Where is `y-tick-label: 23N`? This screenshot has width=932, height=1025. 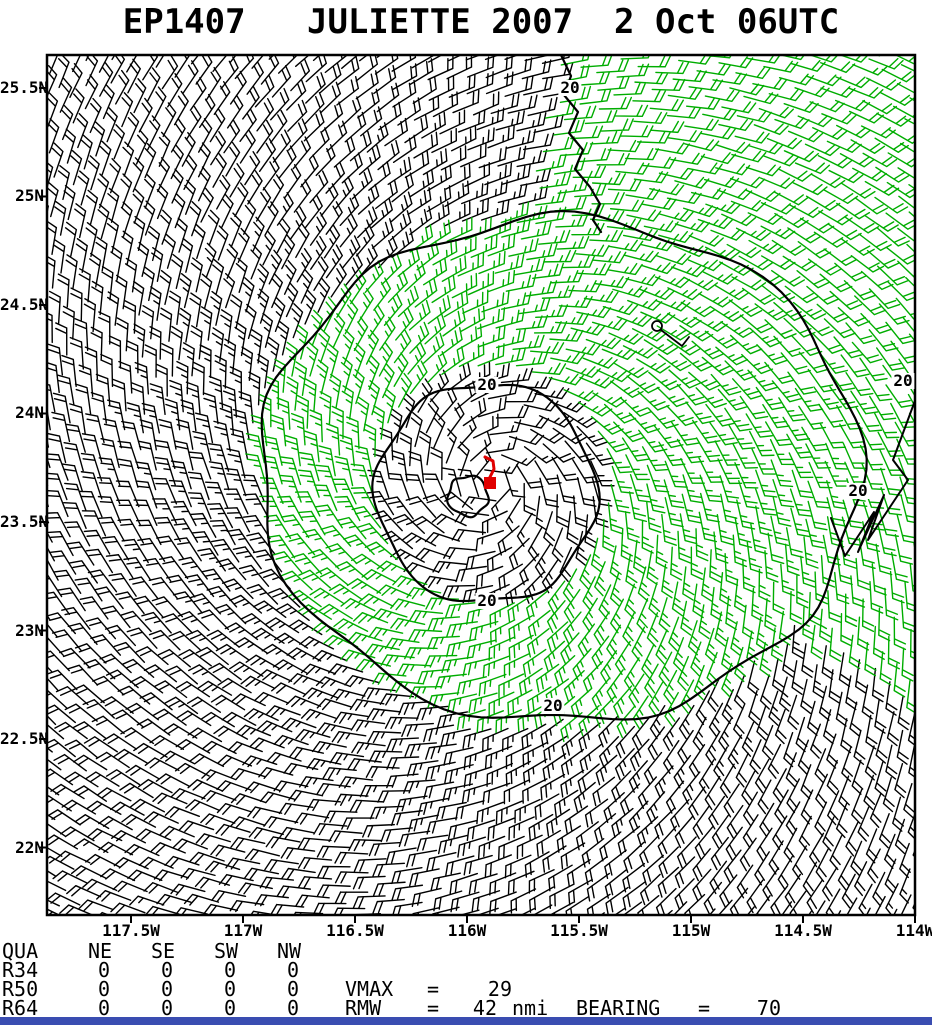 y-tick-label: 23N is located at coordinates (29, 630).